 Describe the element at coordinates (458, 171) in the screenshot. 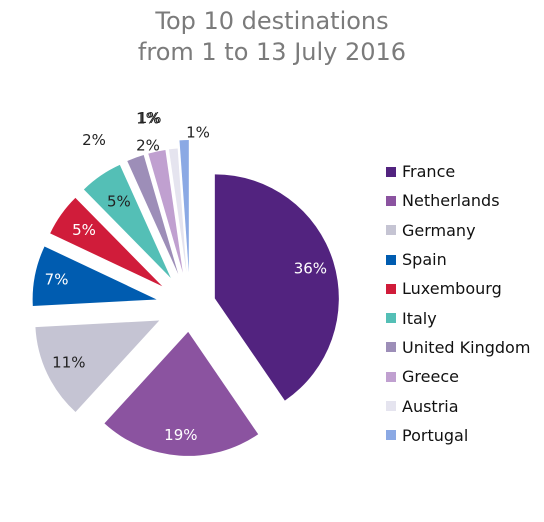

I see `legend-item-france: France` at that location.